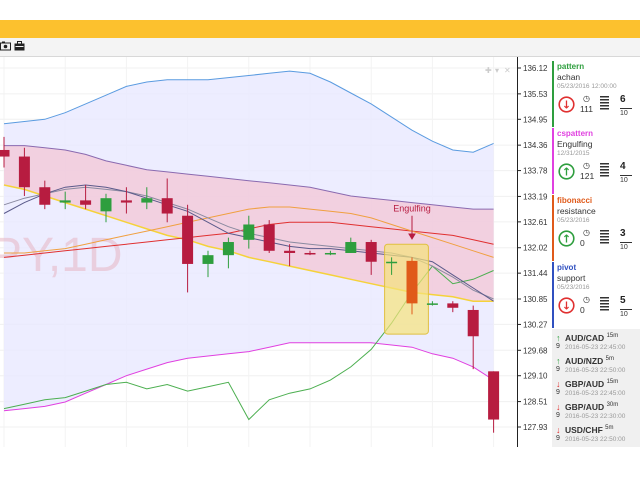  What do you see at coordinates (595, 416) in the screenshot?
I see `alert-time: 2016-05-23 22:30:00` at bounding box center [595, 416].